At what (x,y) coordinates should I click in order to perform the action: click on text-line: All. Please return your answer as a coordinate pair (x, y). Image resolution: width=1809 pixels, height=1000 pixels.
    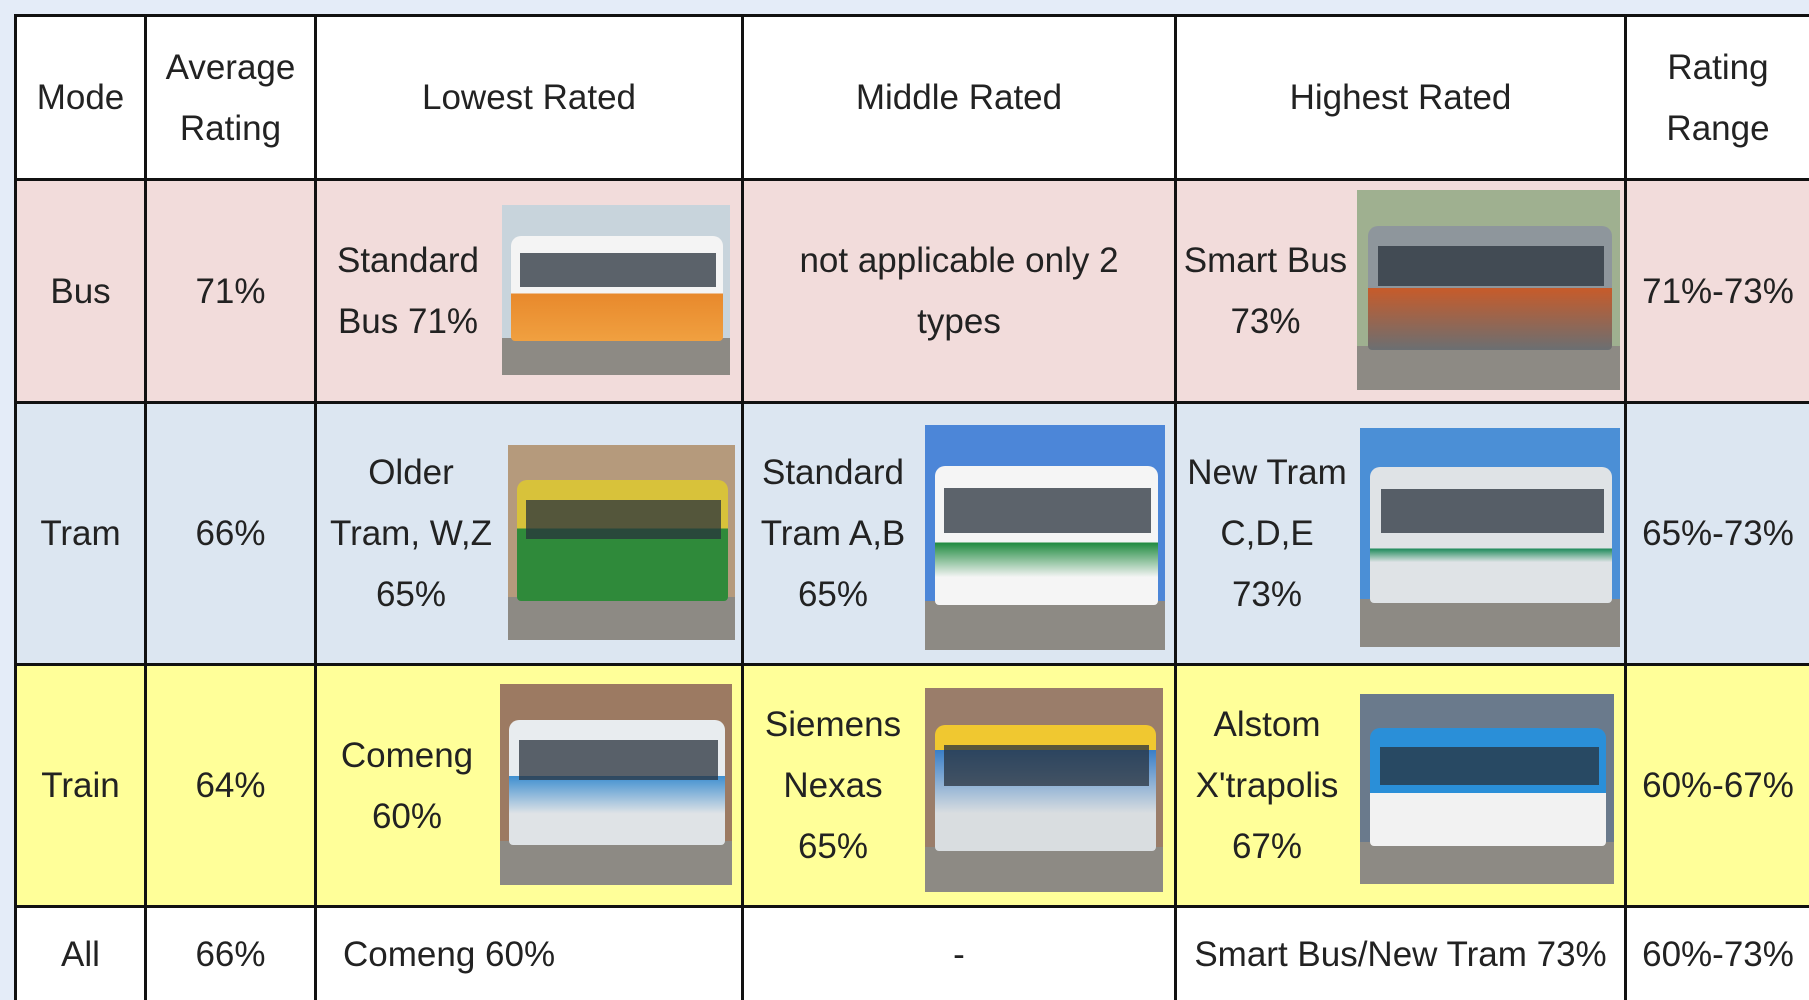
    Looking at the image, I should click on (80, 954).